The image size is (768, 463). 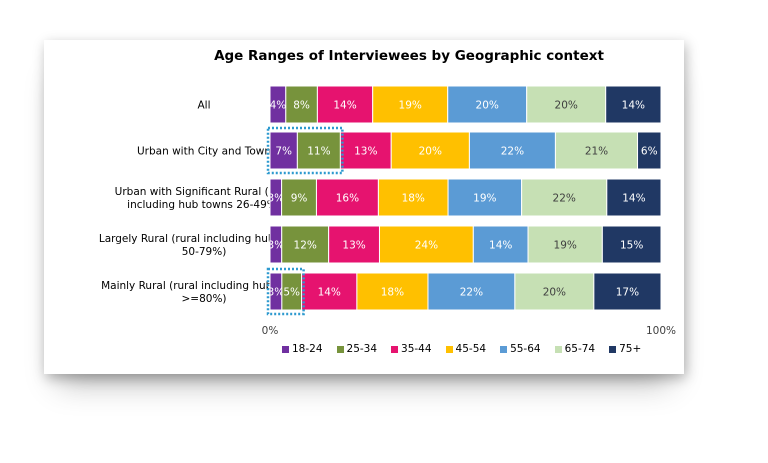 I want to click on data-label: 11%, so click(x=318, y=152).